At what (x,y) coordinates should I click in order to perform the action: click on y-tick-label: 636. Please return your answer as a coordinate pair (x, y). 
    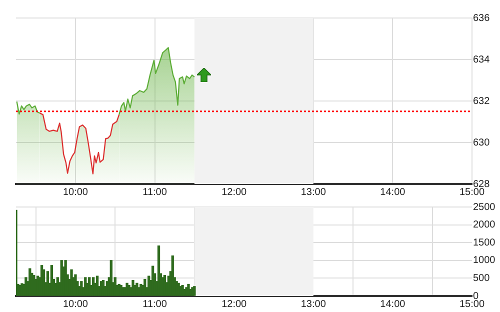
    Looking at the image, I should click on (481, 18).